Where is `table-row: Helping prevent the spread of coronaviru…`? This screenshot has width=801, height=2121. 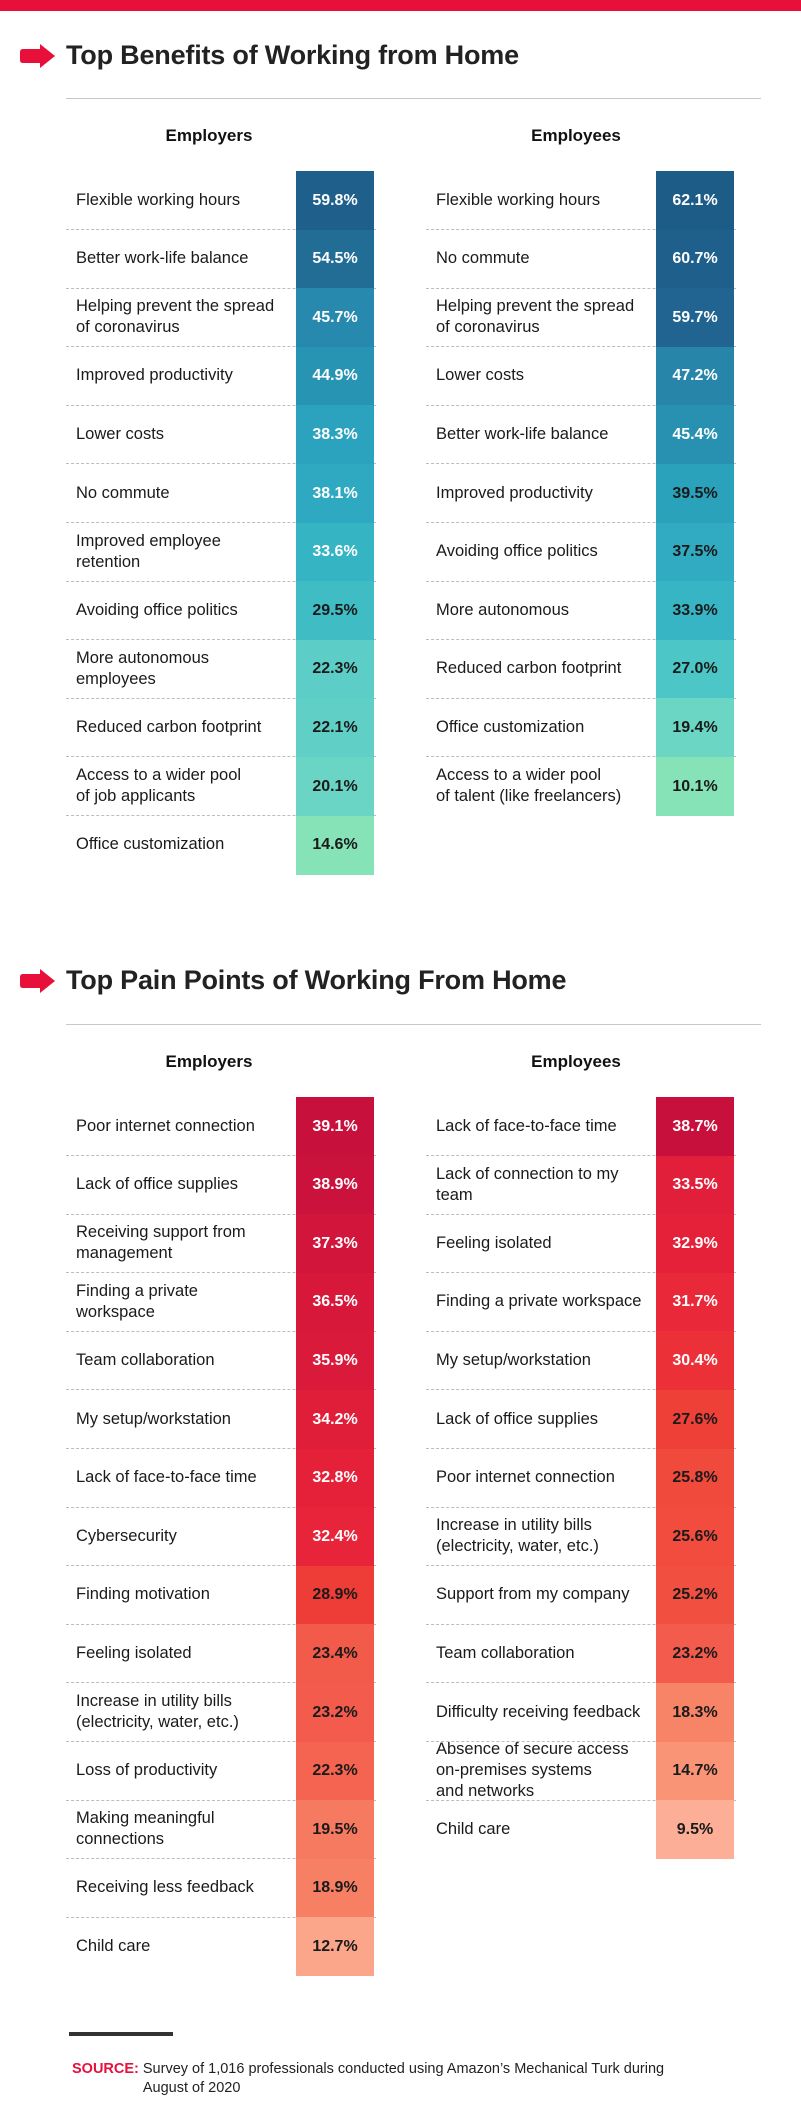
table-row: Helping prevent the spread of coronaviru… is located at coordinates (581, 318).